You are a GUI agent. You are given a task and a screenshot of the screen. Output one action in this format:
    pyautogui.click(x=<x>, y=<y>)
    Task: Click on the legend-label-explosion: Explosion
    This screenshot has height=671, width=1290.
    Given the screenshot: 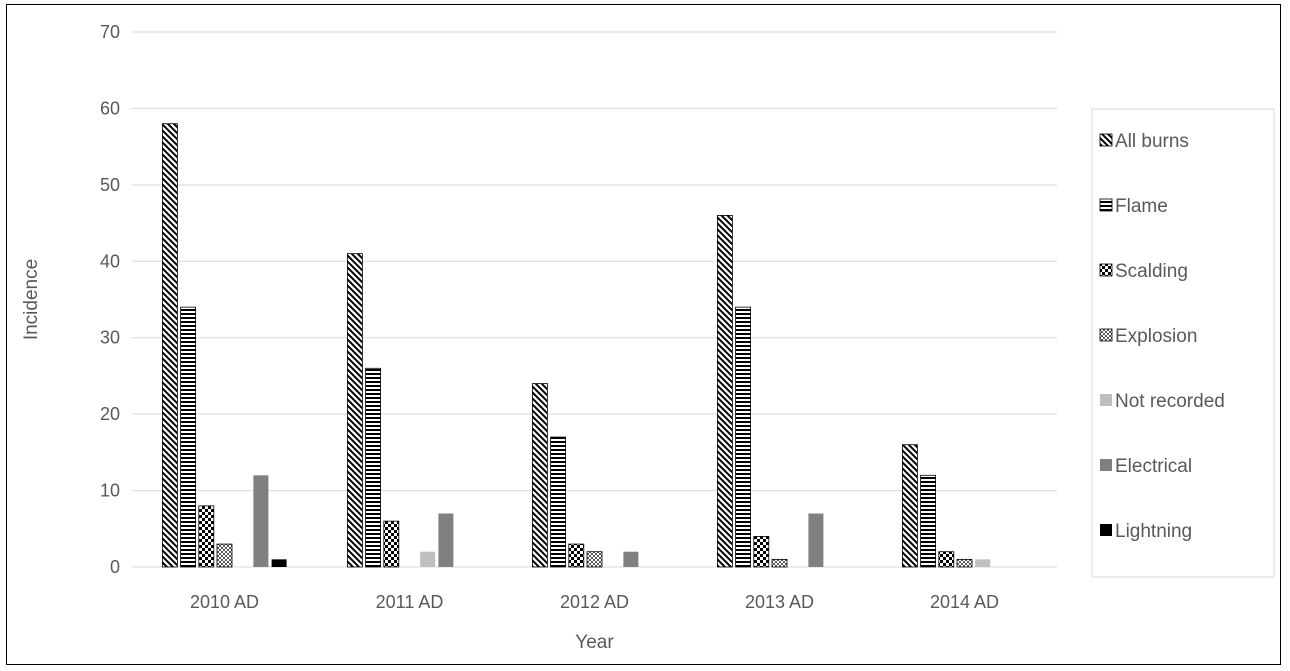 What is the action you would take?
    pyautogui.click(x=1156, y=336)
    